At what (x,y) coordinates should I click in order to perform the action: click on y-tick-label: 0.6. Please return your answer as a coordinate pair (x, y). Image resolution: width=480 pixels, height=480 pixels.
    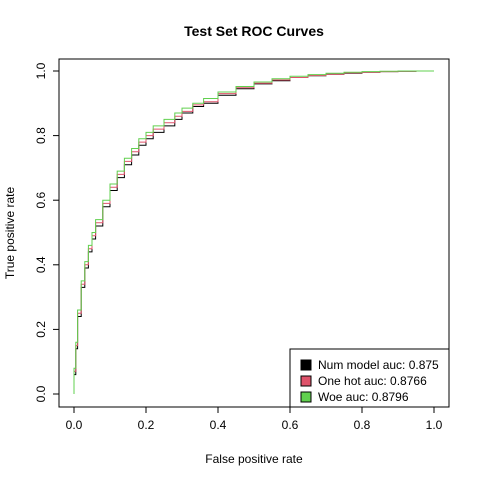
    Looking at the image, I should click on (41, 200).